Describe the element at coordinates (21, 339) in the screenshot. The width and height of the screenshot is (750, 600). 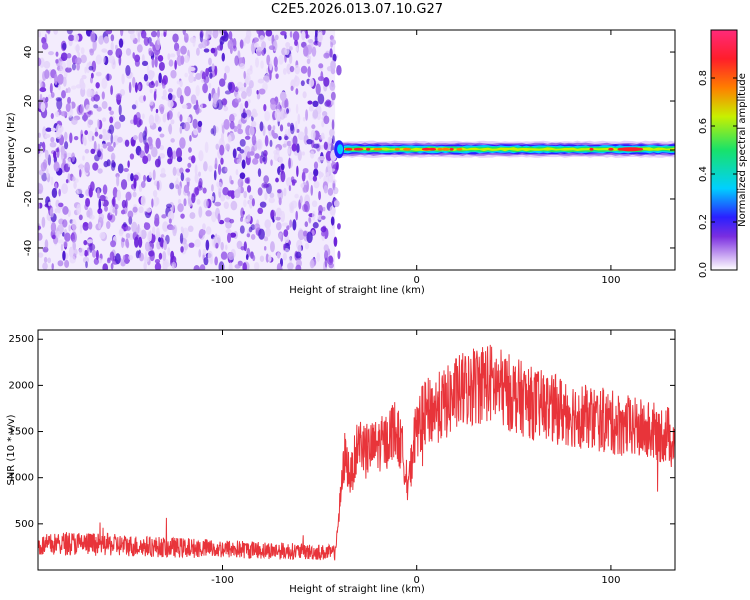
I see `snr-ytick-label: 2500` at that location.